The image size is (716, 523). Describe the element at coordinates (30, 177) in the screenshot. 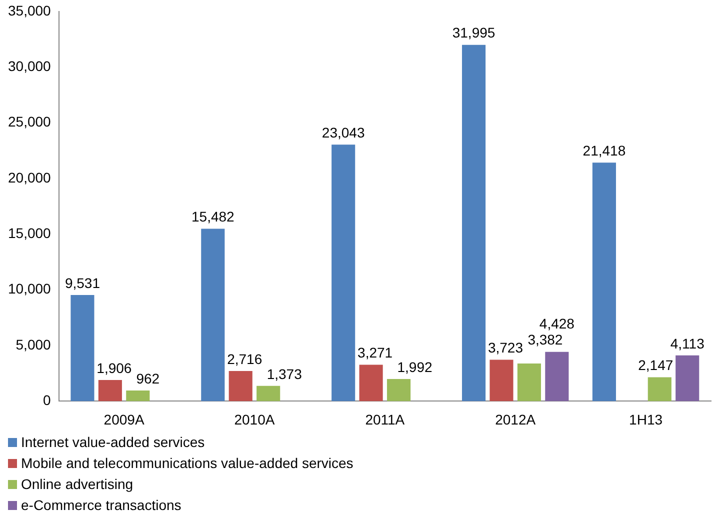

I see `y-tick-label: 20,000` at that location.